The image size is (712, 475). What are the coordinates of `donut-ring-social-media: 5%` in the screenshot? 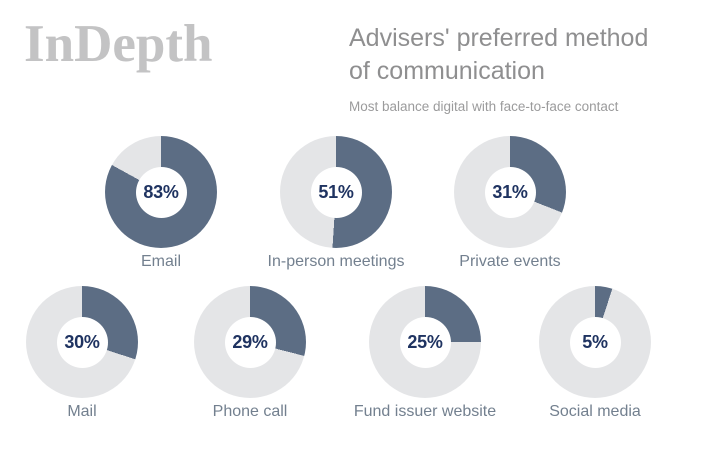 It's located at (595, 342).